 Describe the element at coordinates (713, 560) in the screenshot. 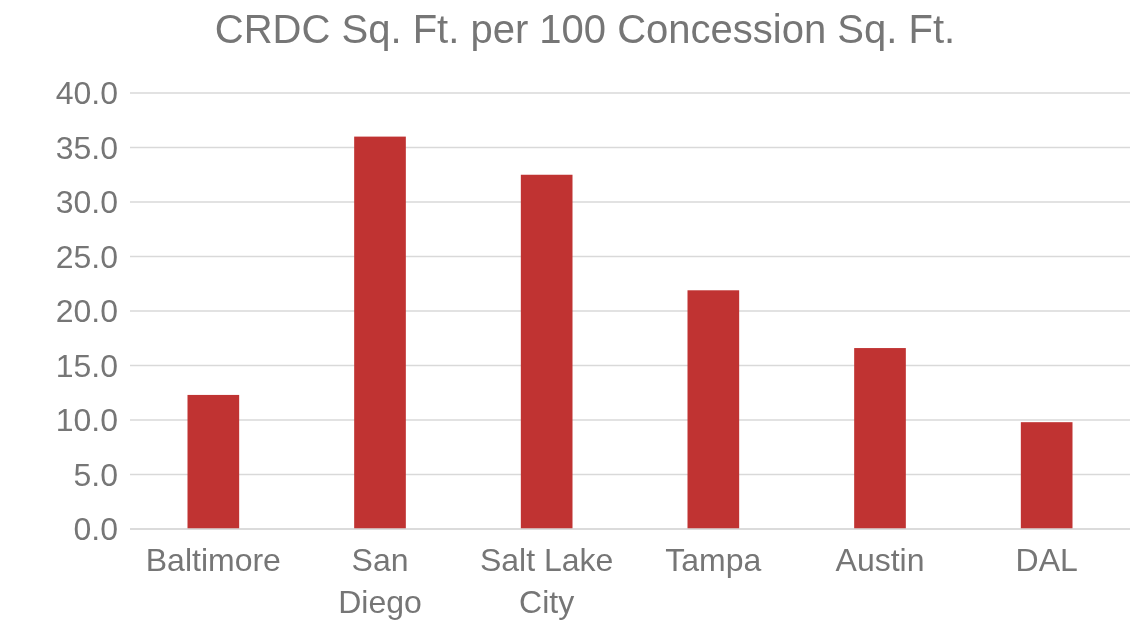

I see `x-tick-label: Tampa` at that location.